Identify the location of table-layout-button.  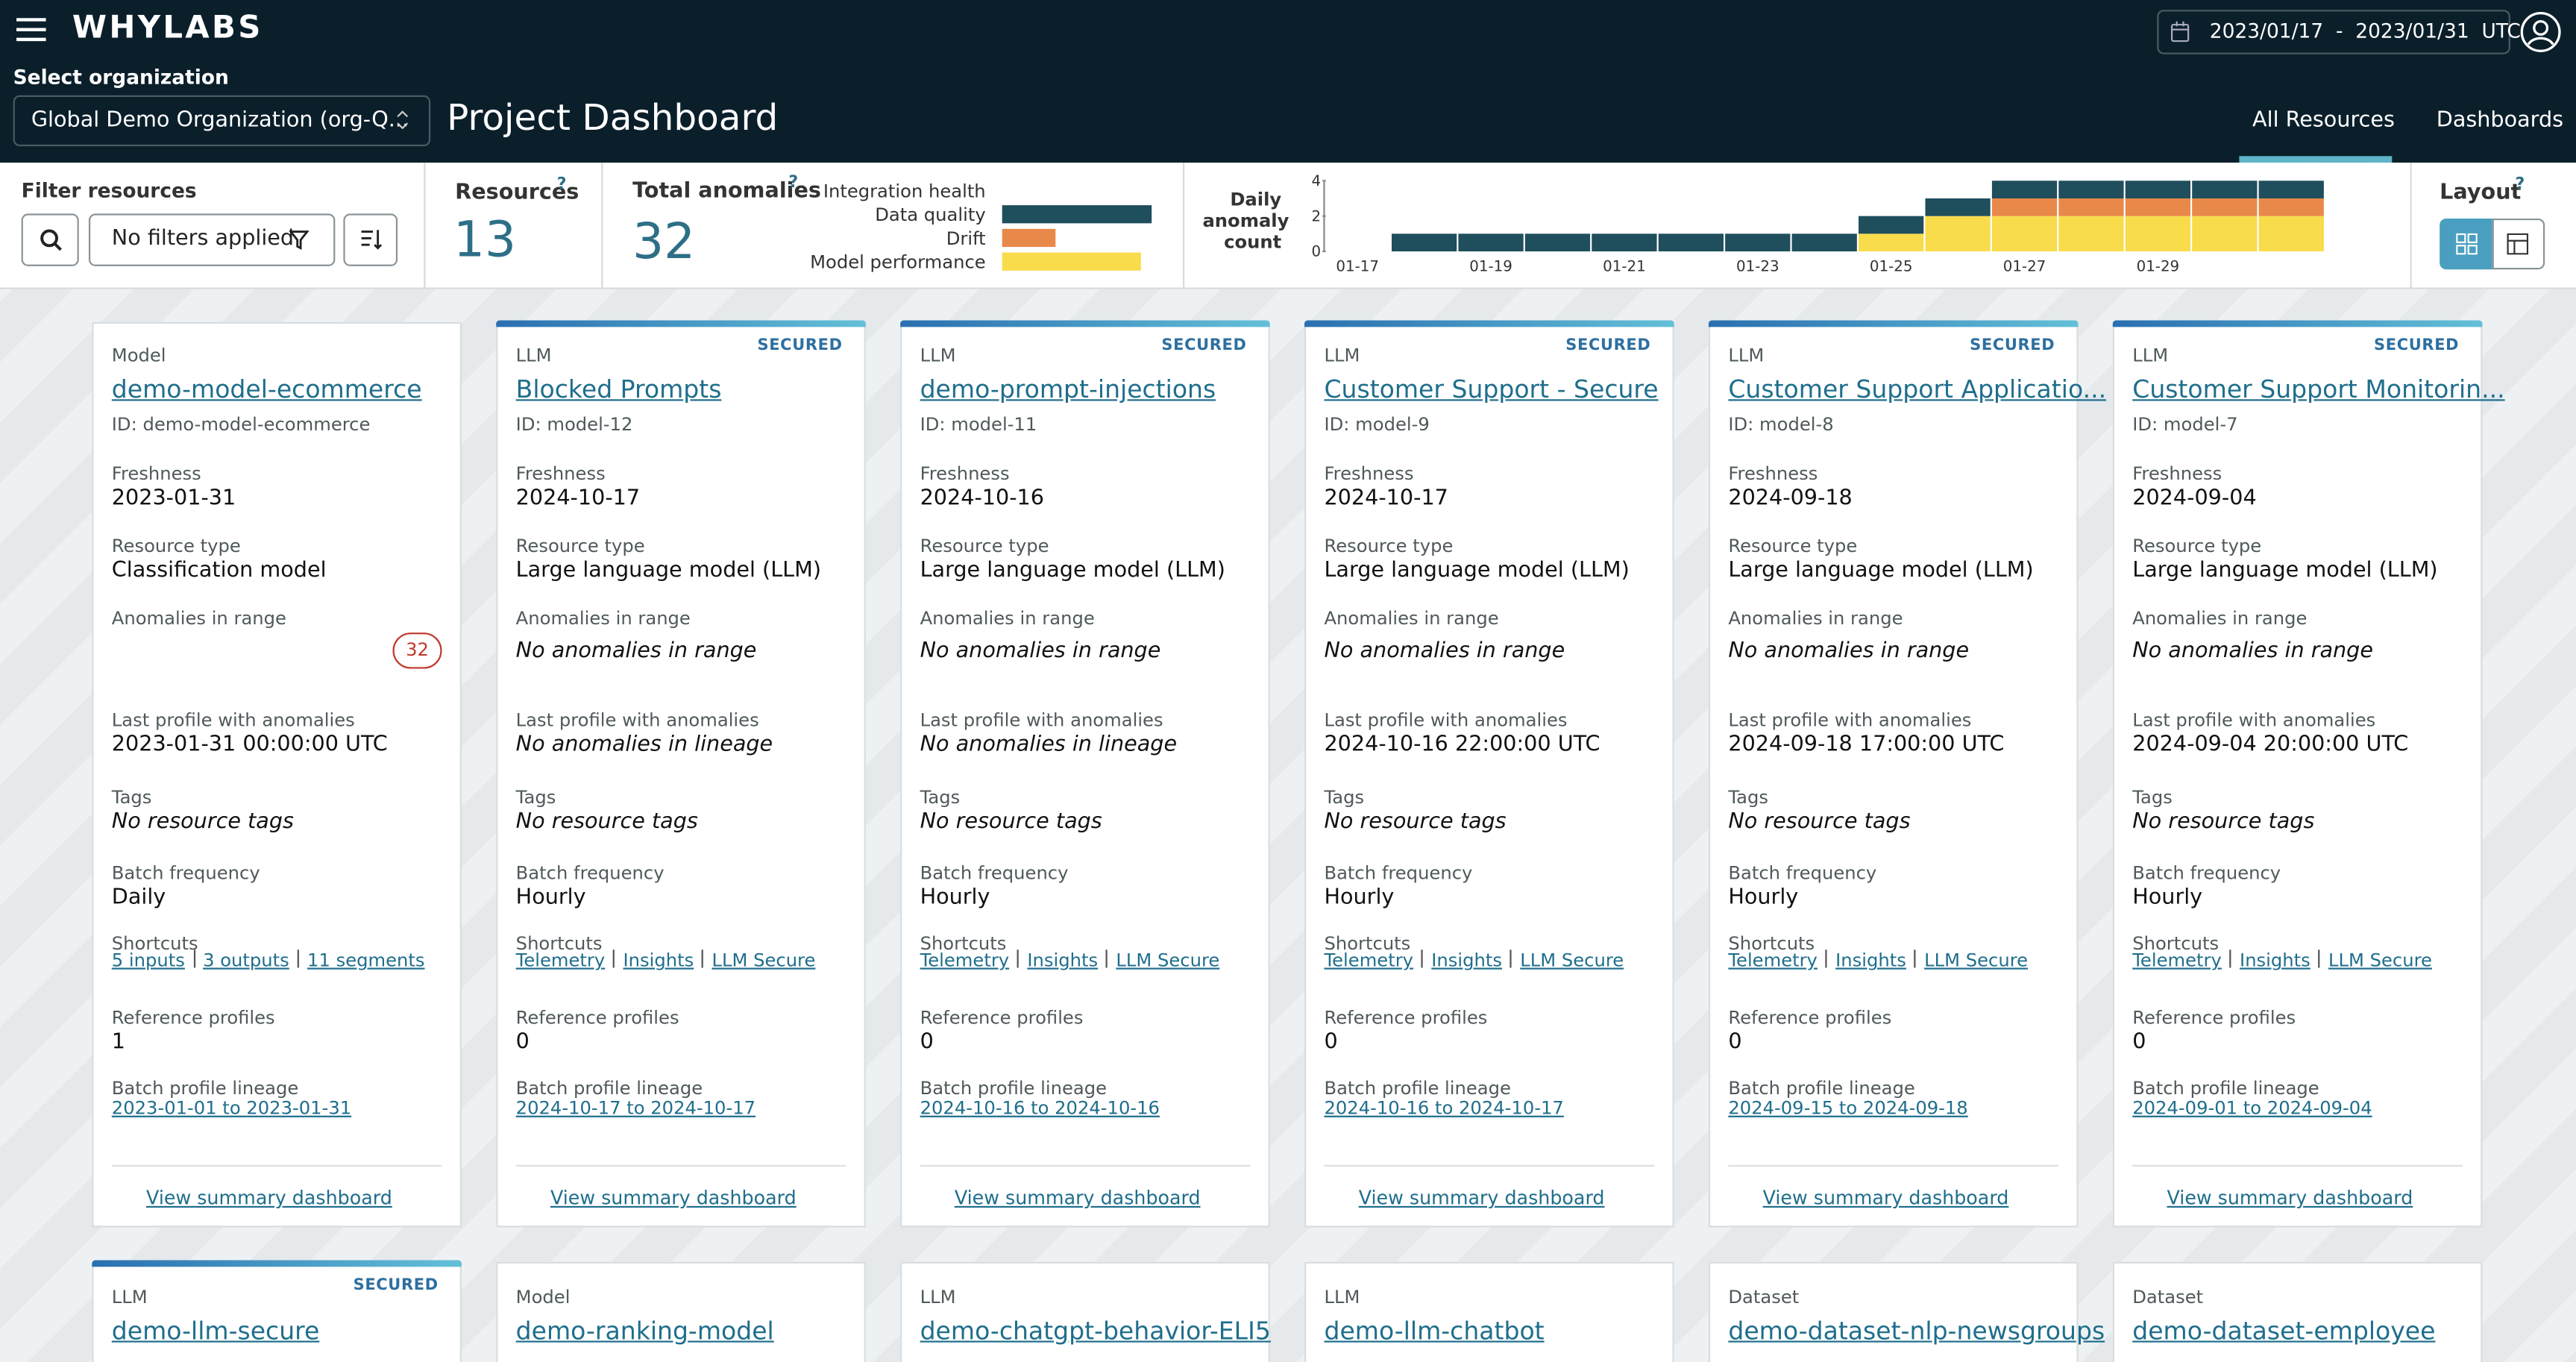
(2518, 244).